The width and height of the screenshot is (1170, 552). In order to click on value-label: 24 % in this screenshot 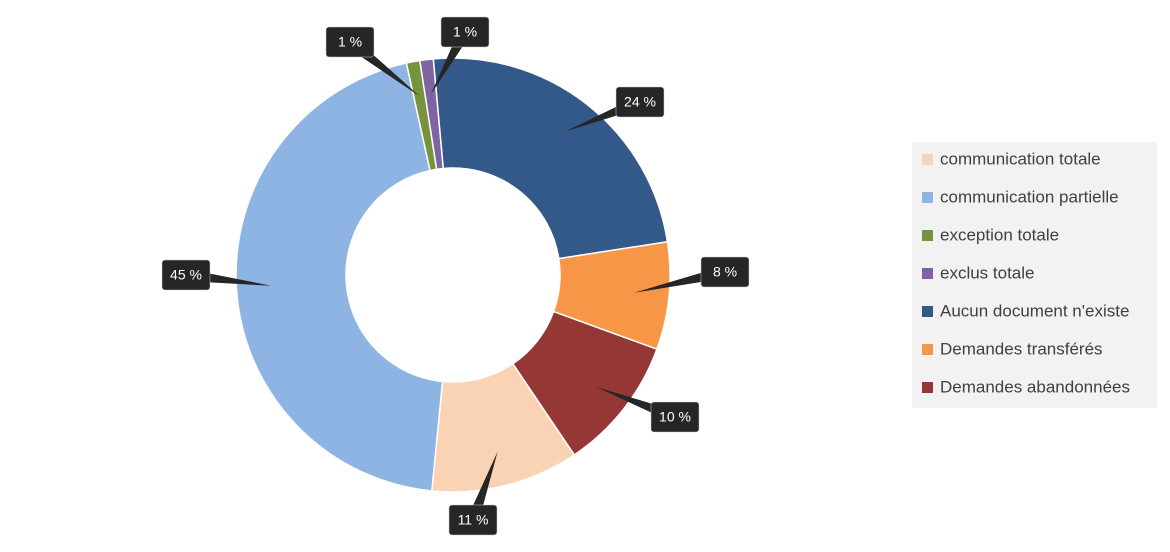, I will do `click(640, 102)`.